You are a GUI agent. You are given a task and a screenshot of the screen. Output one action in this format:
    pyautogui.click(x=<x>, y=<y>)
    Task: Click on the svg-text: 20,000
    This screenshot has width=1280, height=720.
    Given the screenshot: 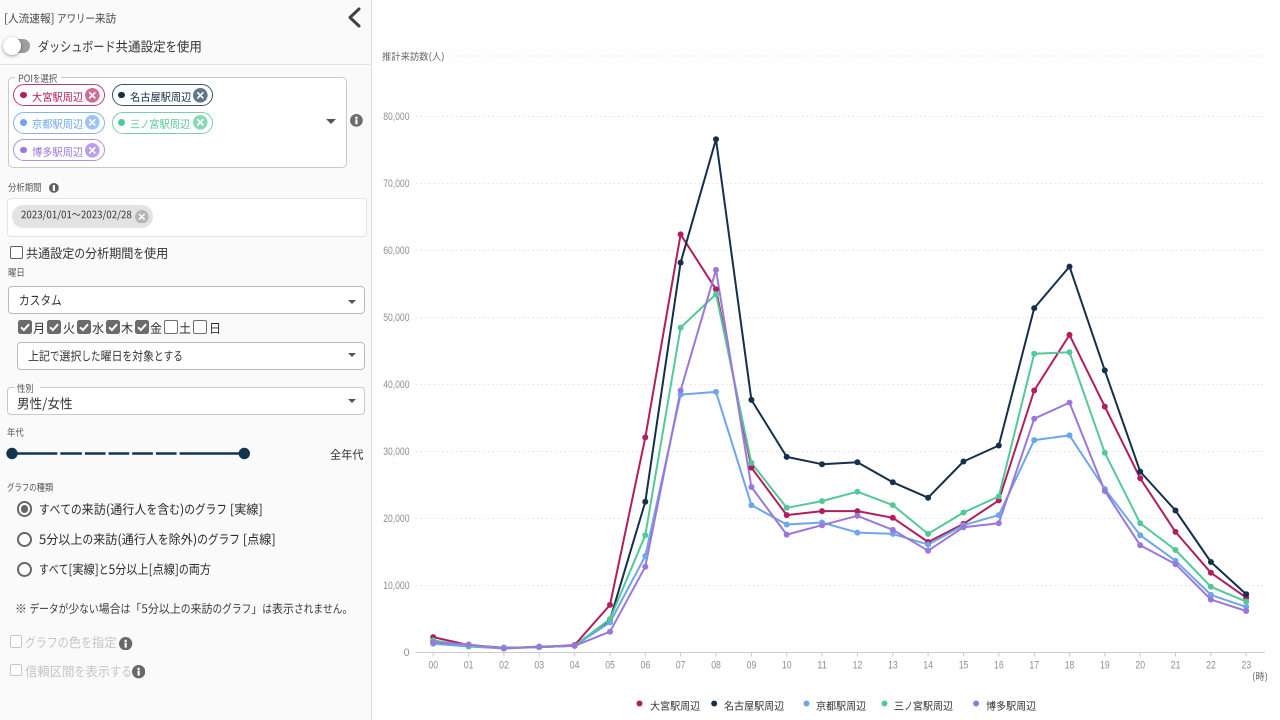 What is the action you would take?
    pyautogui.click(x=396, y=519)
    